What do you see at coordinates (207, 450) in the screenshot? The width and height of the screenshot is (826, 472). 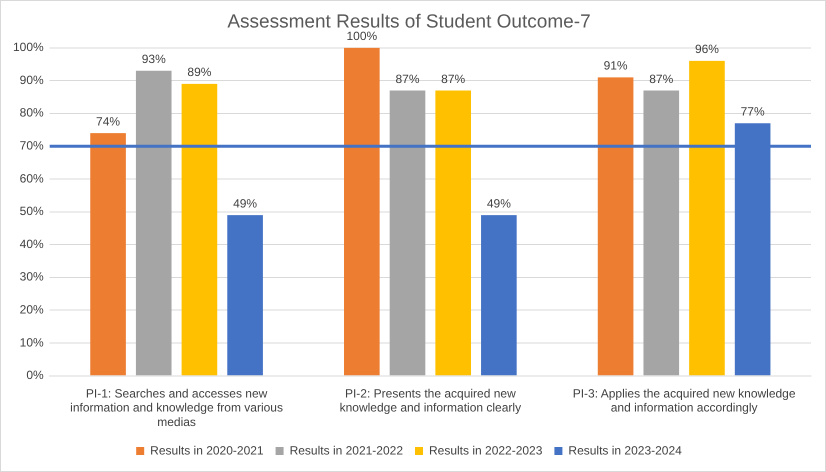 I see `legend-label: Results in 2020-2021` at bounding box center [207, 450].